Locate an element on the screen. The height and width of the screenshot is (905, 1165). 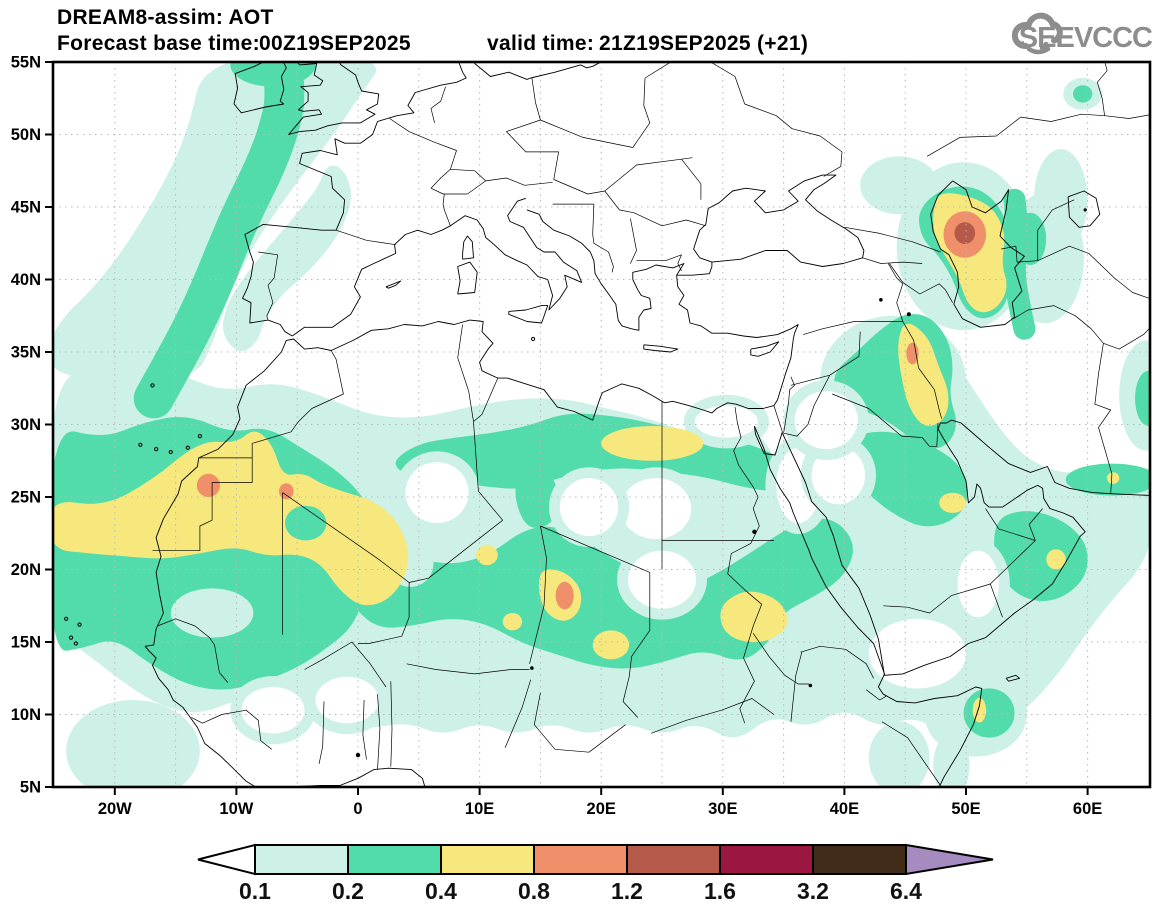
colorbar-label: 1.2 is located at coordinates (627, 891).